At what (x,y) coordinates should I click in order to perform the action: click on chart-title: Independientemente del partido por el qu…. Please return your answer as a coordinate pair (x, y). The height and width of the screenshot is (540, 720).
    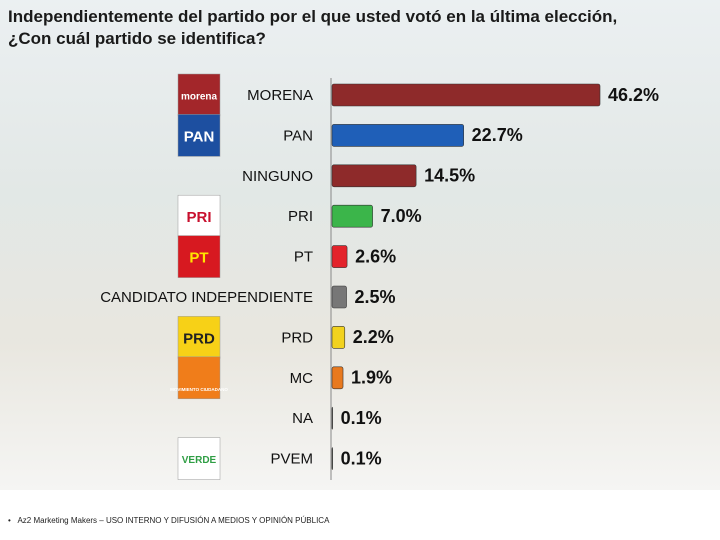
    Looking at the image, I should click on (313, 27).